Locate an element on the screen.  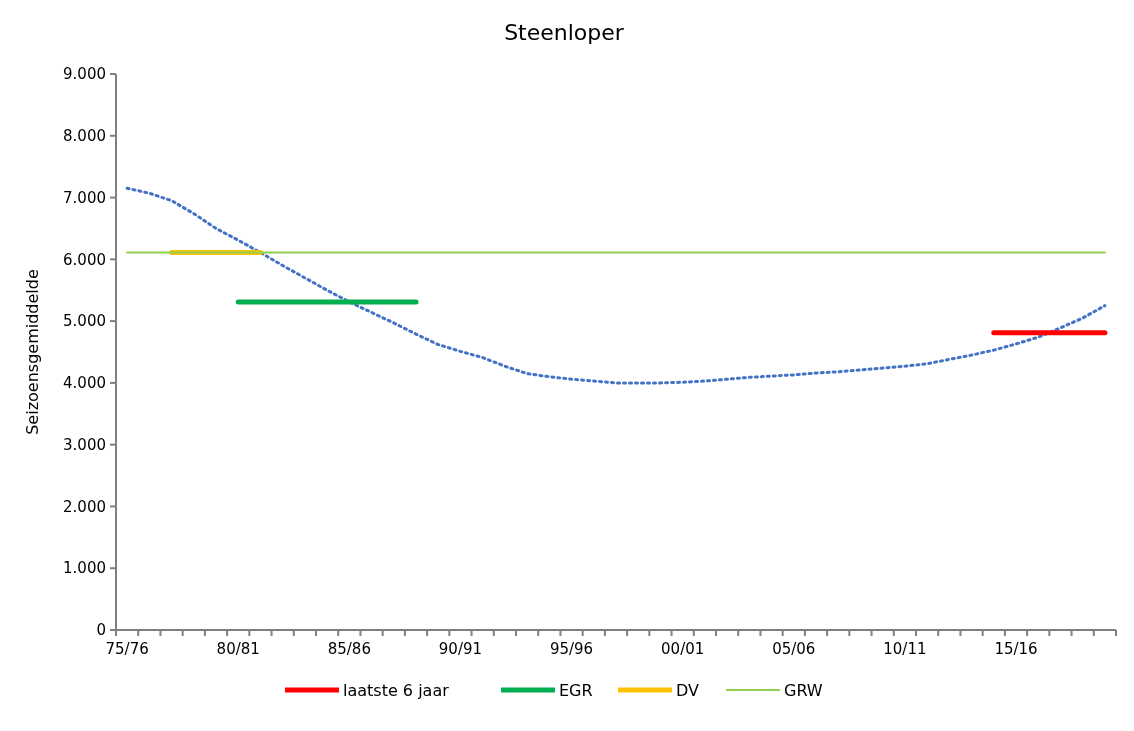
x-tick-label: 15/16 is located at coordinates (1016, 649).